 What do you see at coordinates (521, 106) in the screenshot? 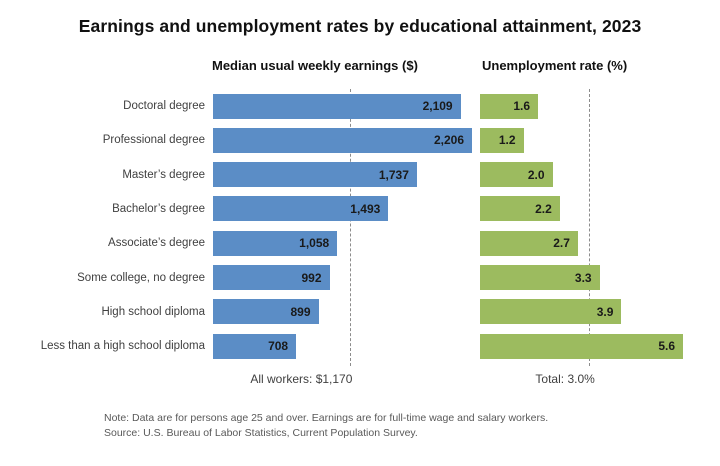
I see `unemployment-value-label: 1.6` at bounding box center [521, 106].